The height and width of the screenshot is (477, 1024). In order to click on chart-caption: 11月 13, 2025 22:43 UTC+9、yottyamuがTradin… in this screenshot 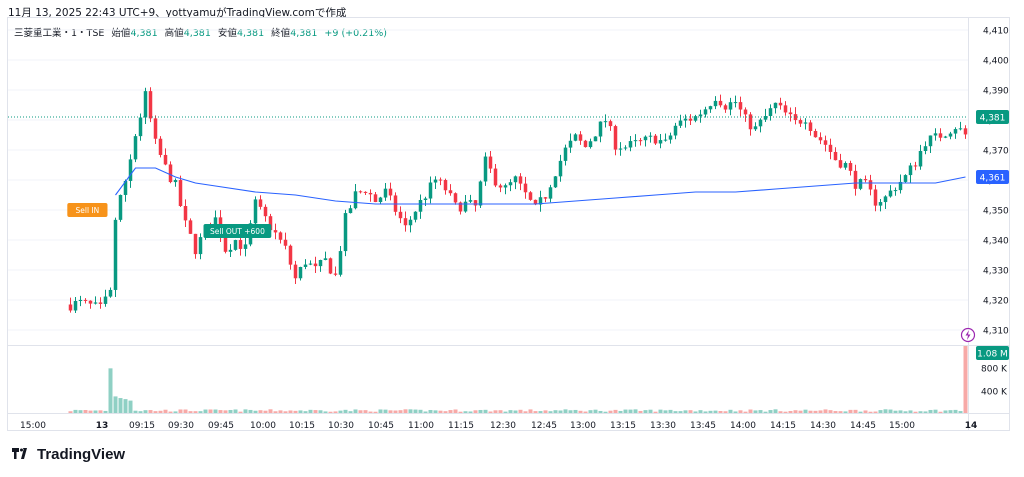, I will do `click(177, 13)`.